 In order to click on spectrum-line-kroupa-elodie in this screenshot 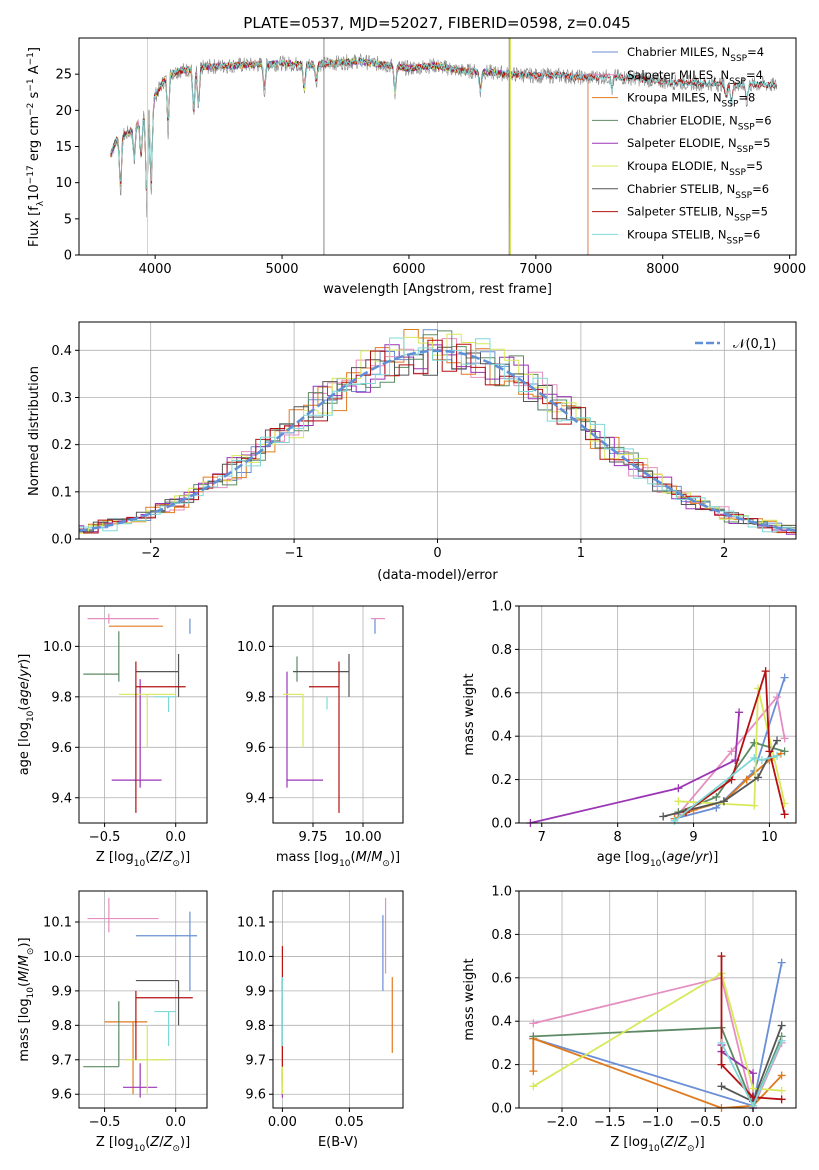, I will do `click(310, 156)`.